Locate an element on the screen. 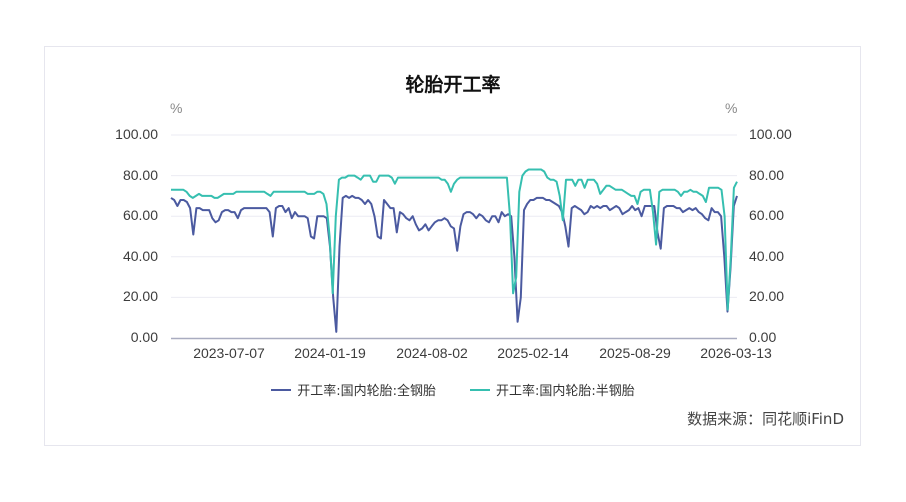 The height and width of the screenshot is (502, 906). chart-title: 轮胎开工率 is located at coordinates (453, 85).